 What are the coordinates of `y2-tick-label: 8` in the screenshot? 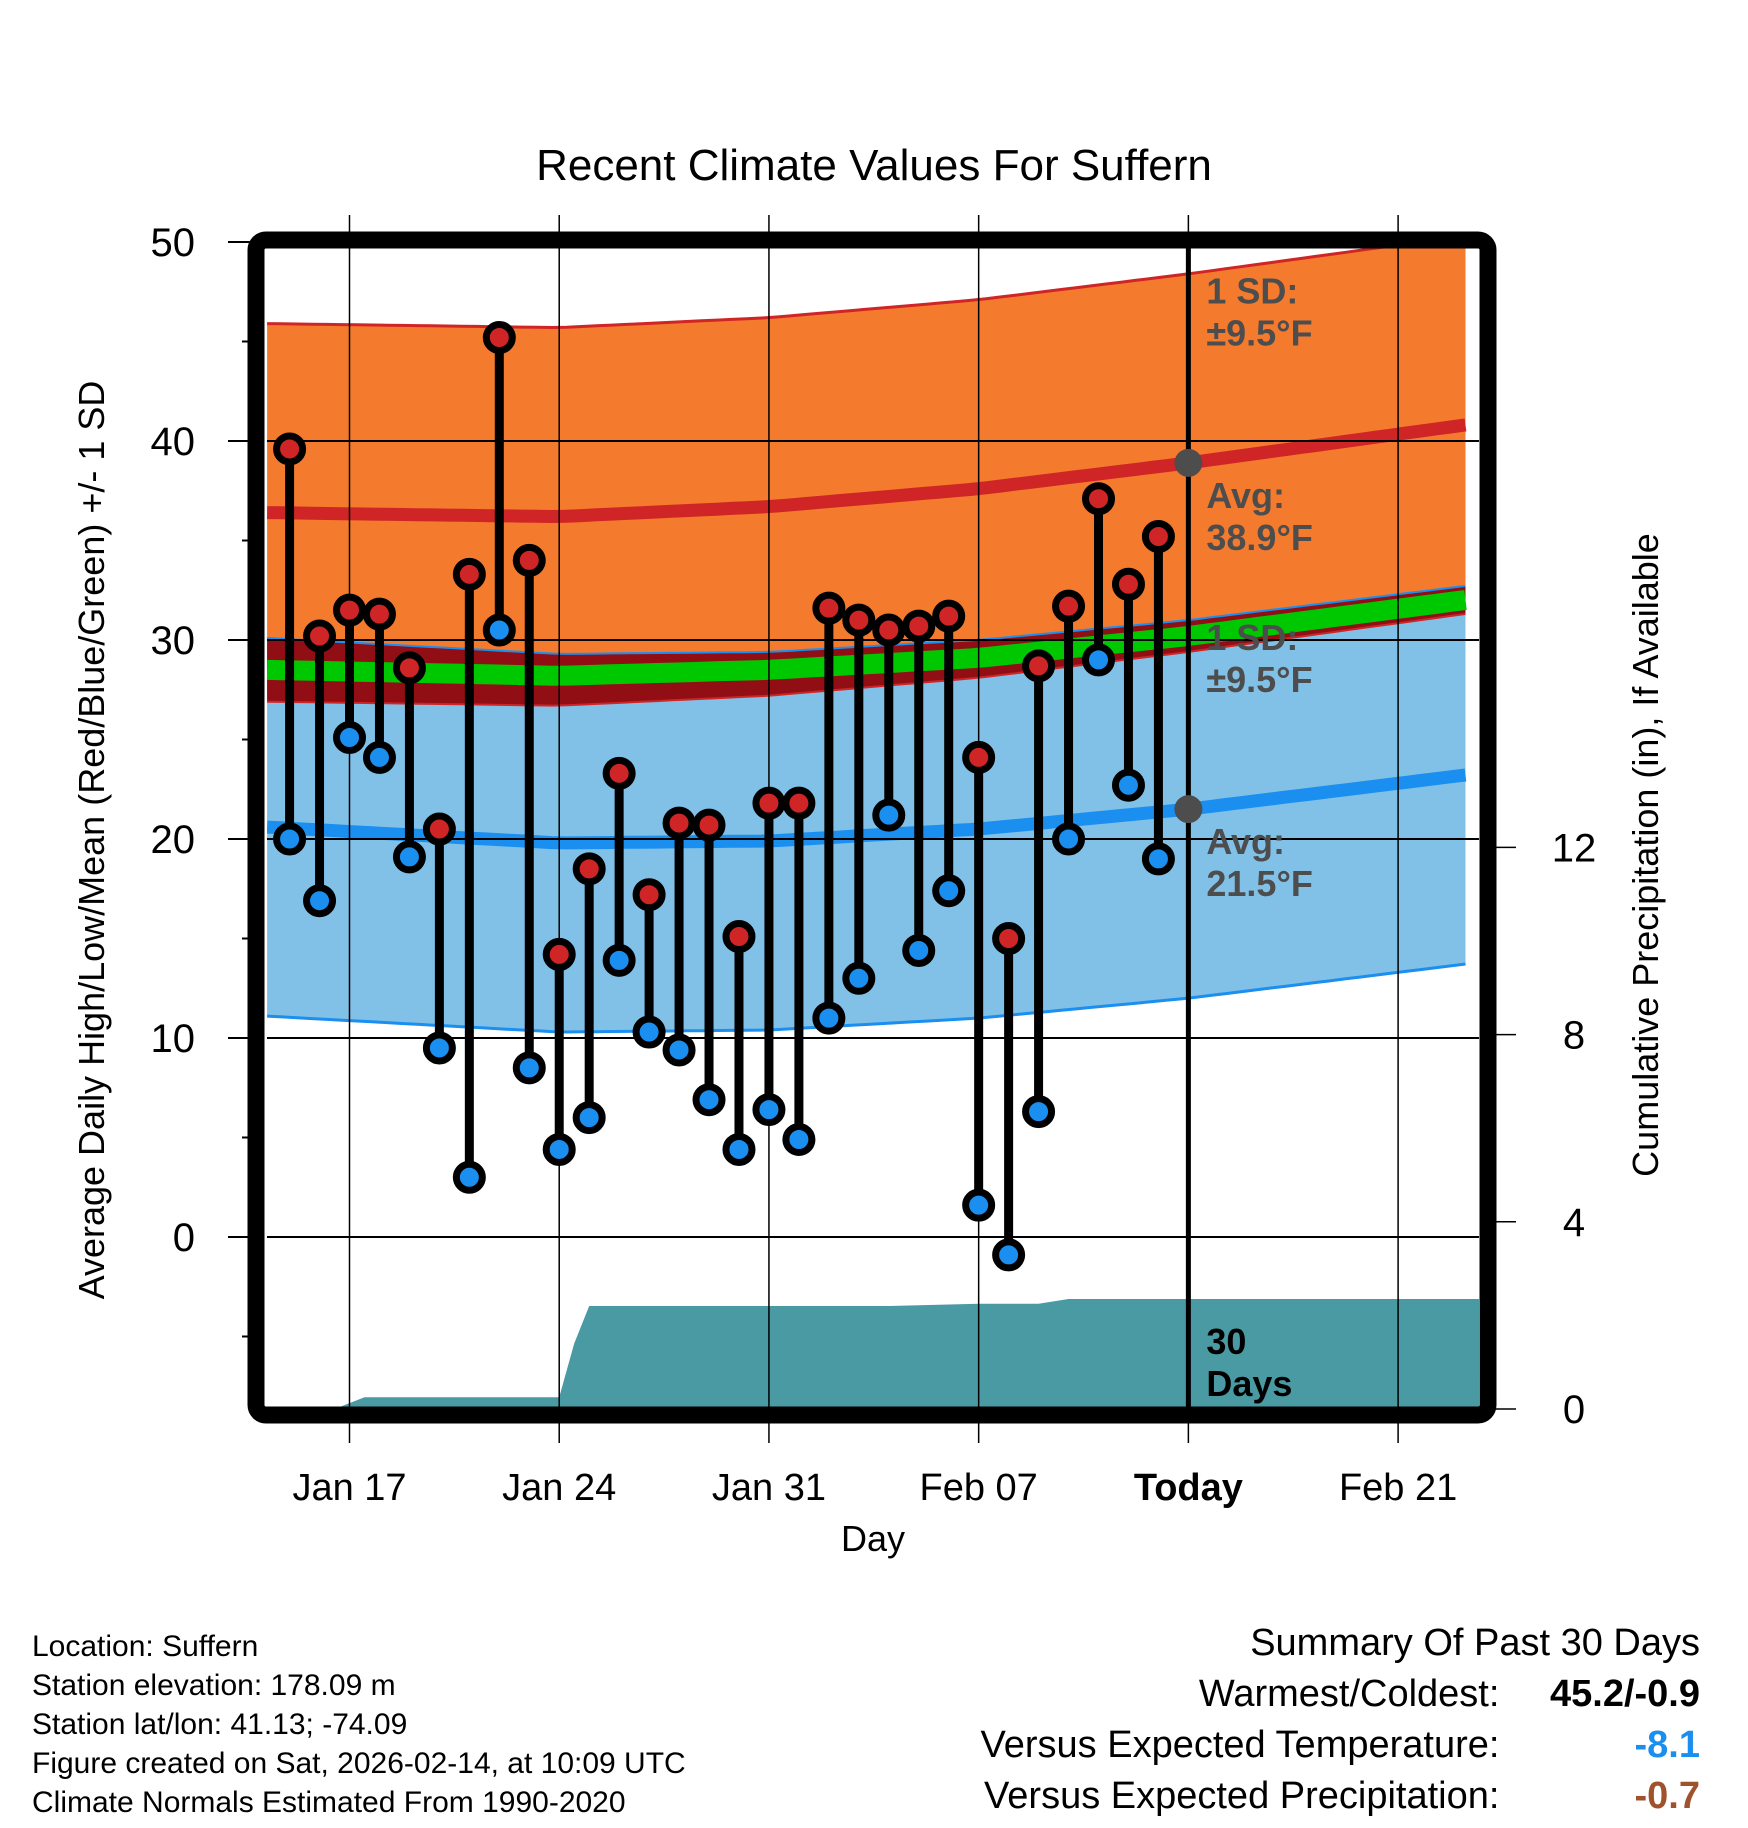 It's located at (1574, 1036).